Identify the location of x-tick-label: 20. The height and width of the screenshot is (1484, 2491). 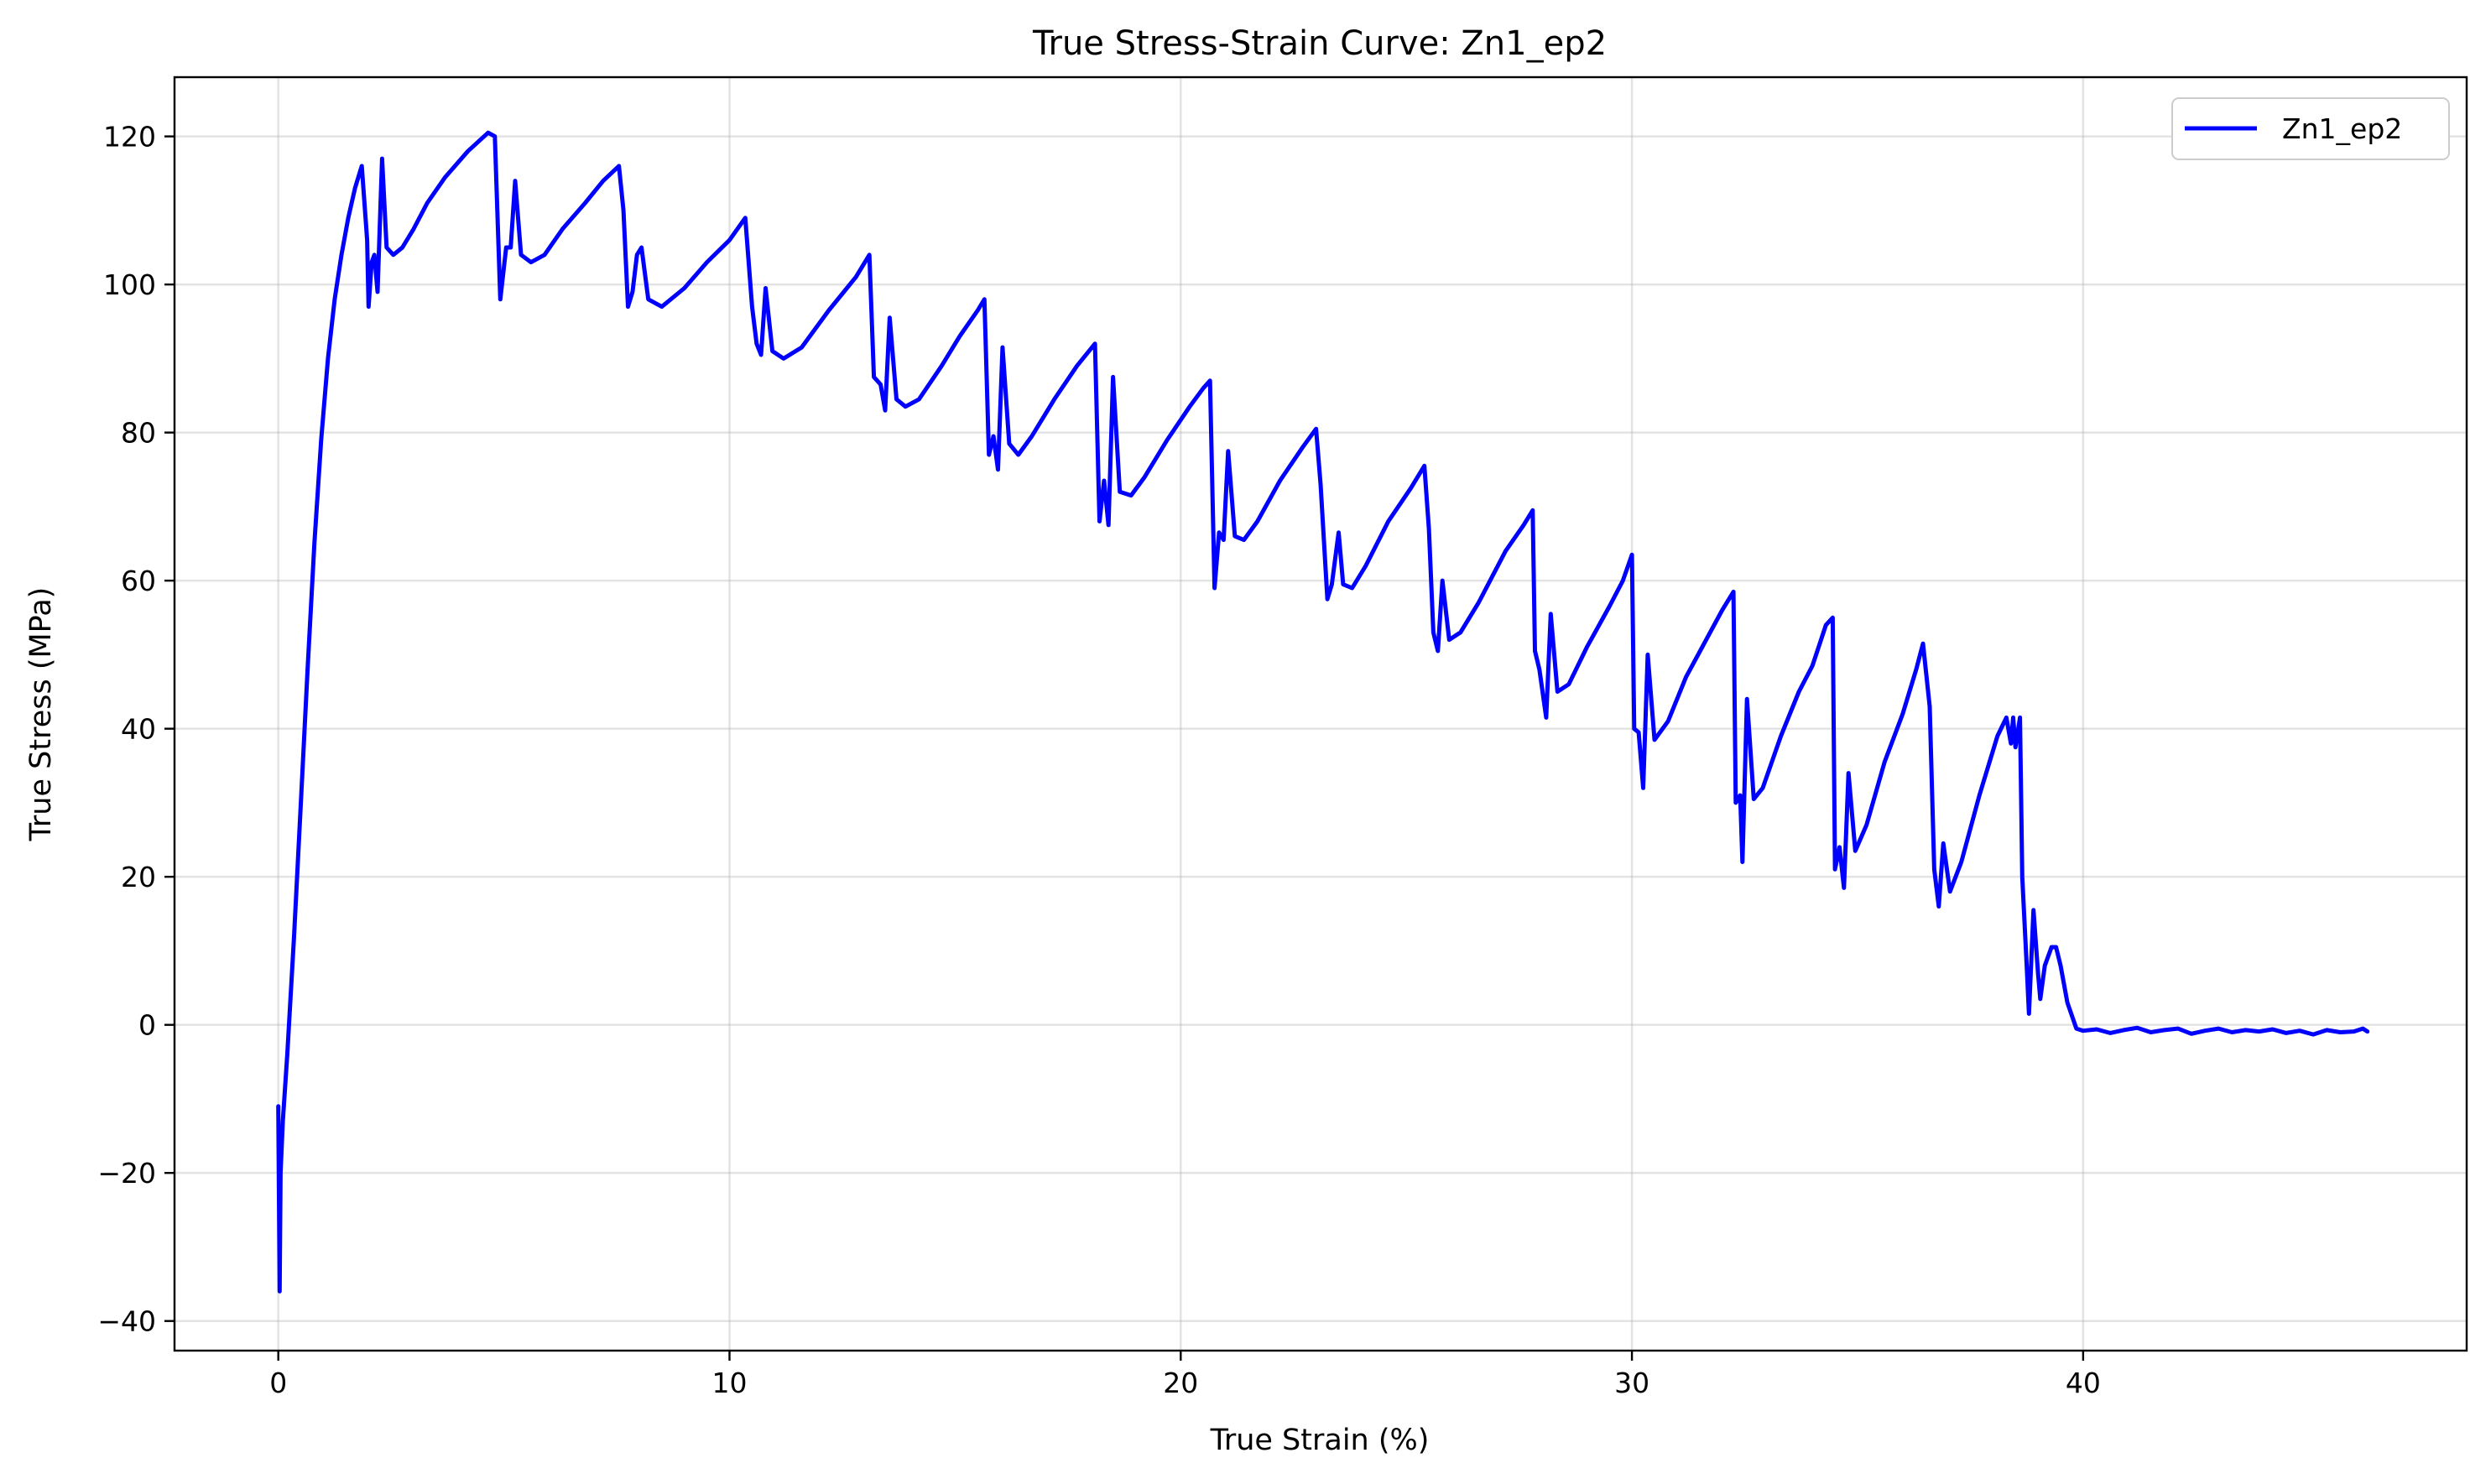
(1180, 1383).